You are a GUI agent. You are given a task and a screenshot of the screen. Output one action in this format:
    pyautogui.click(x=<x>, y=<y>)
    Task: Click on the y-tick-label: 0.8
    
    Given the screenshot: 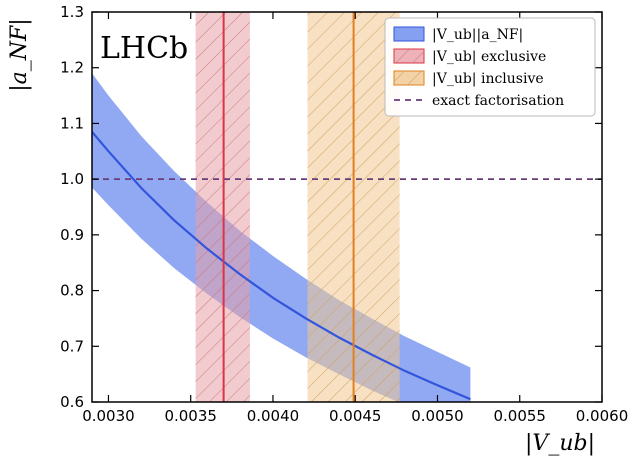 What is the action you would take?
    pyautogui.click(x=72, y=291)
    